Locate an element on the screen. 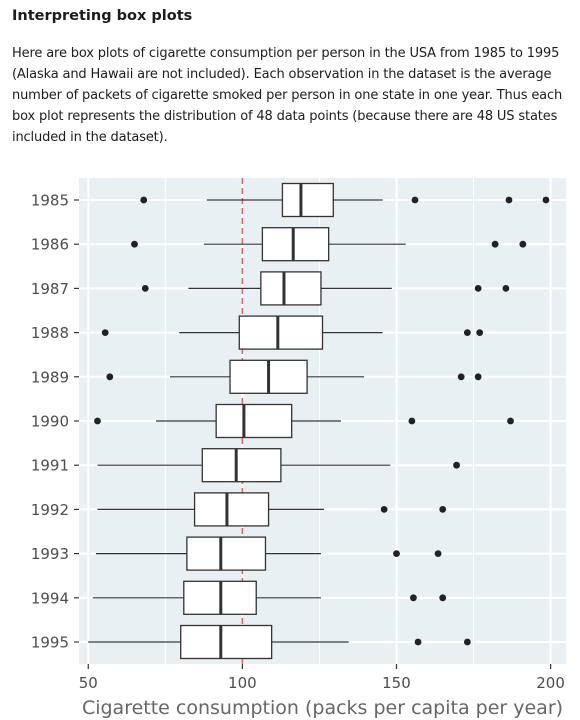 This screenshot has height=720, width=580. y-tick-label: 1992 is located at coordinates (50, 510).